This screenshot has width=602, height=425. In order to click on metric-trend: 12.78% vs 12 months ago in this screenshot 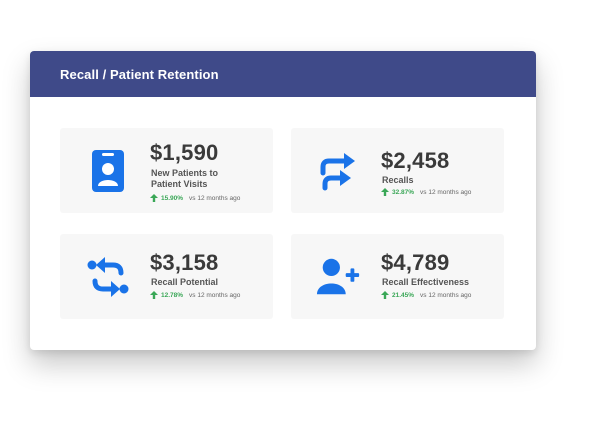, I will do `click(195, 295)`.